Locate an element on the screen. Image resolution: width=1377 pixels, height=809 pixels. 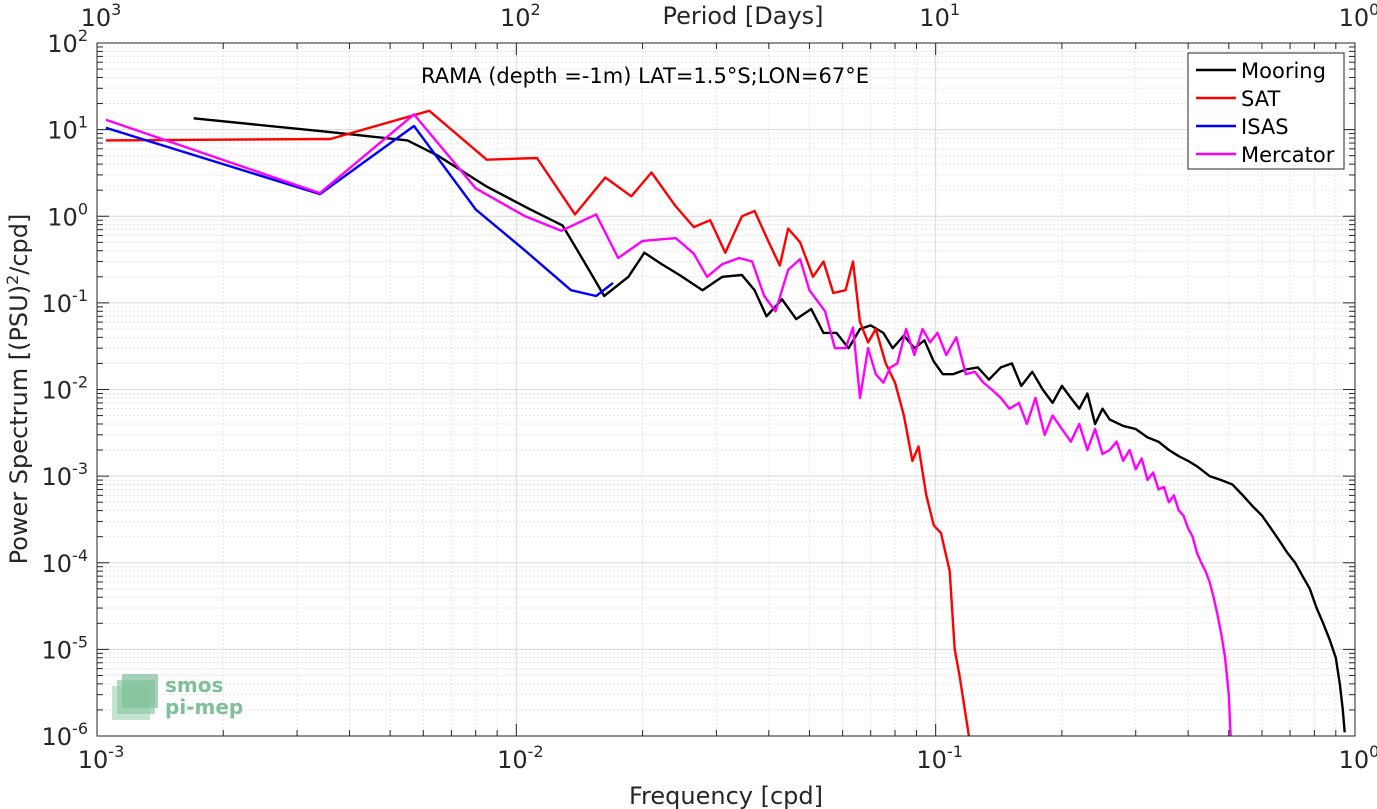
smos-logo-icon is located at coordinates (135, 697).